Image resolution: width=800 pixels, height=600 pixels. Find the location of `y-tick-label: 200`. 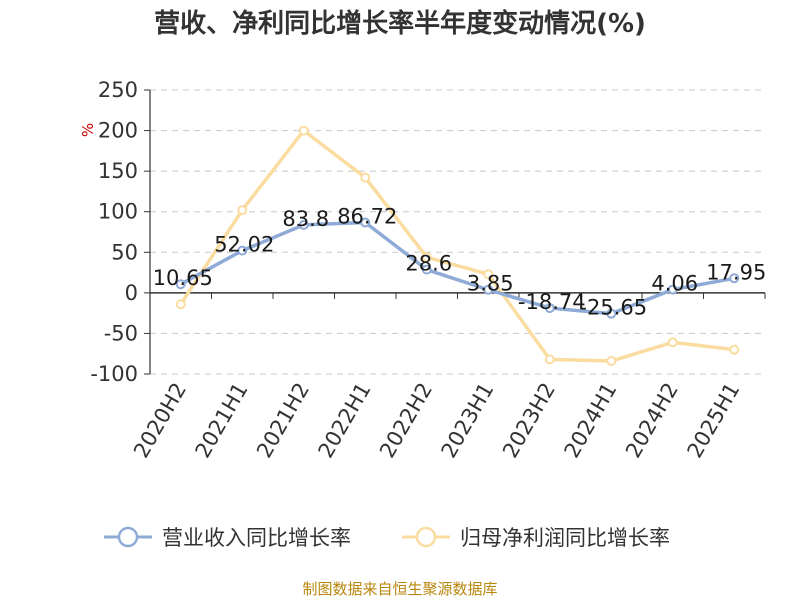

y-tick-label: 200 is located at coordinates (118, 131).